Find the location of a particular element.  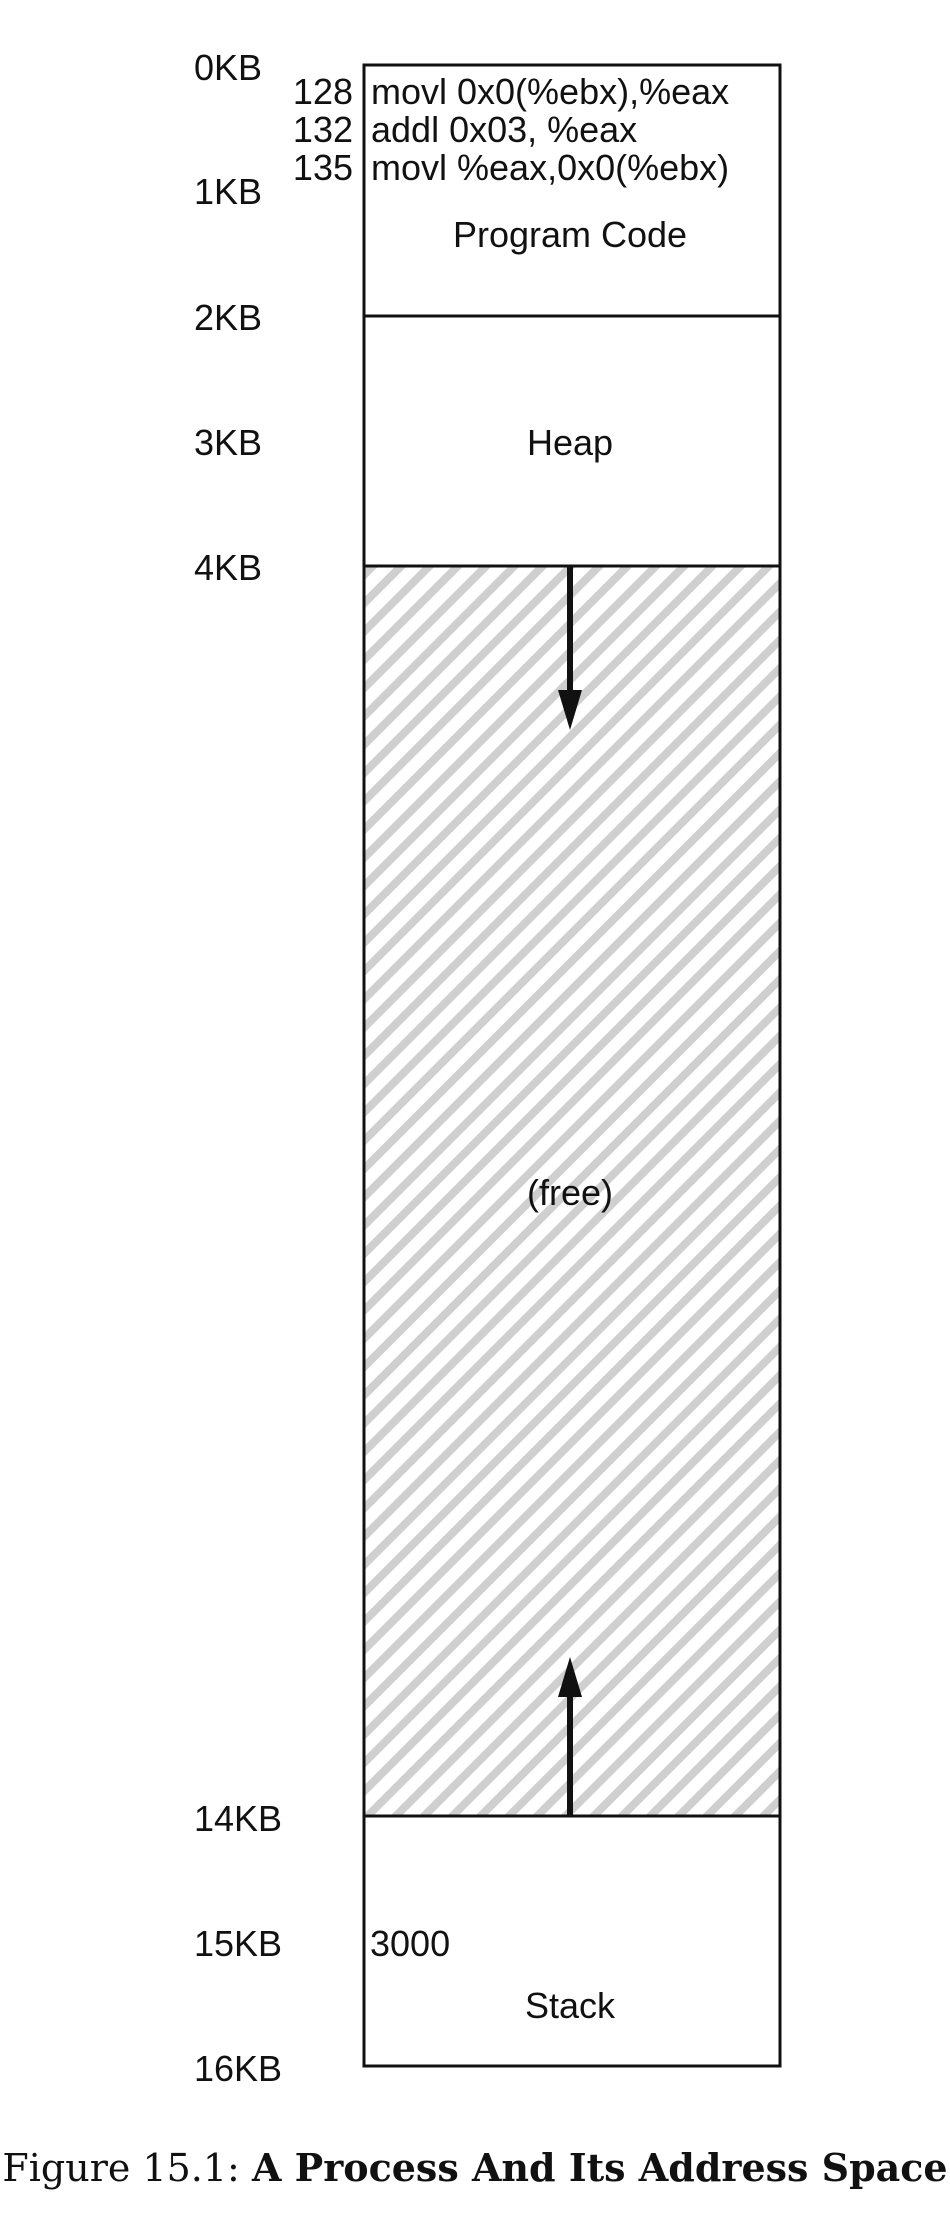

caption-prefix: Figure 15.1: is located at coordinates (120, 2168).